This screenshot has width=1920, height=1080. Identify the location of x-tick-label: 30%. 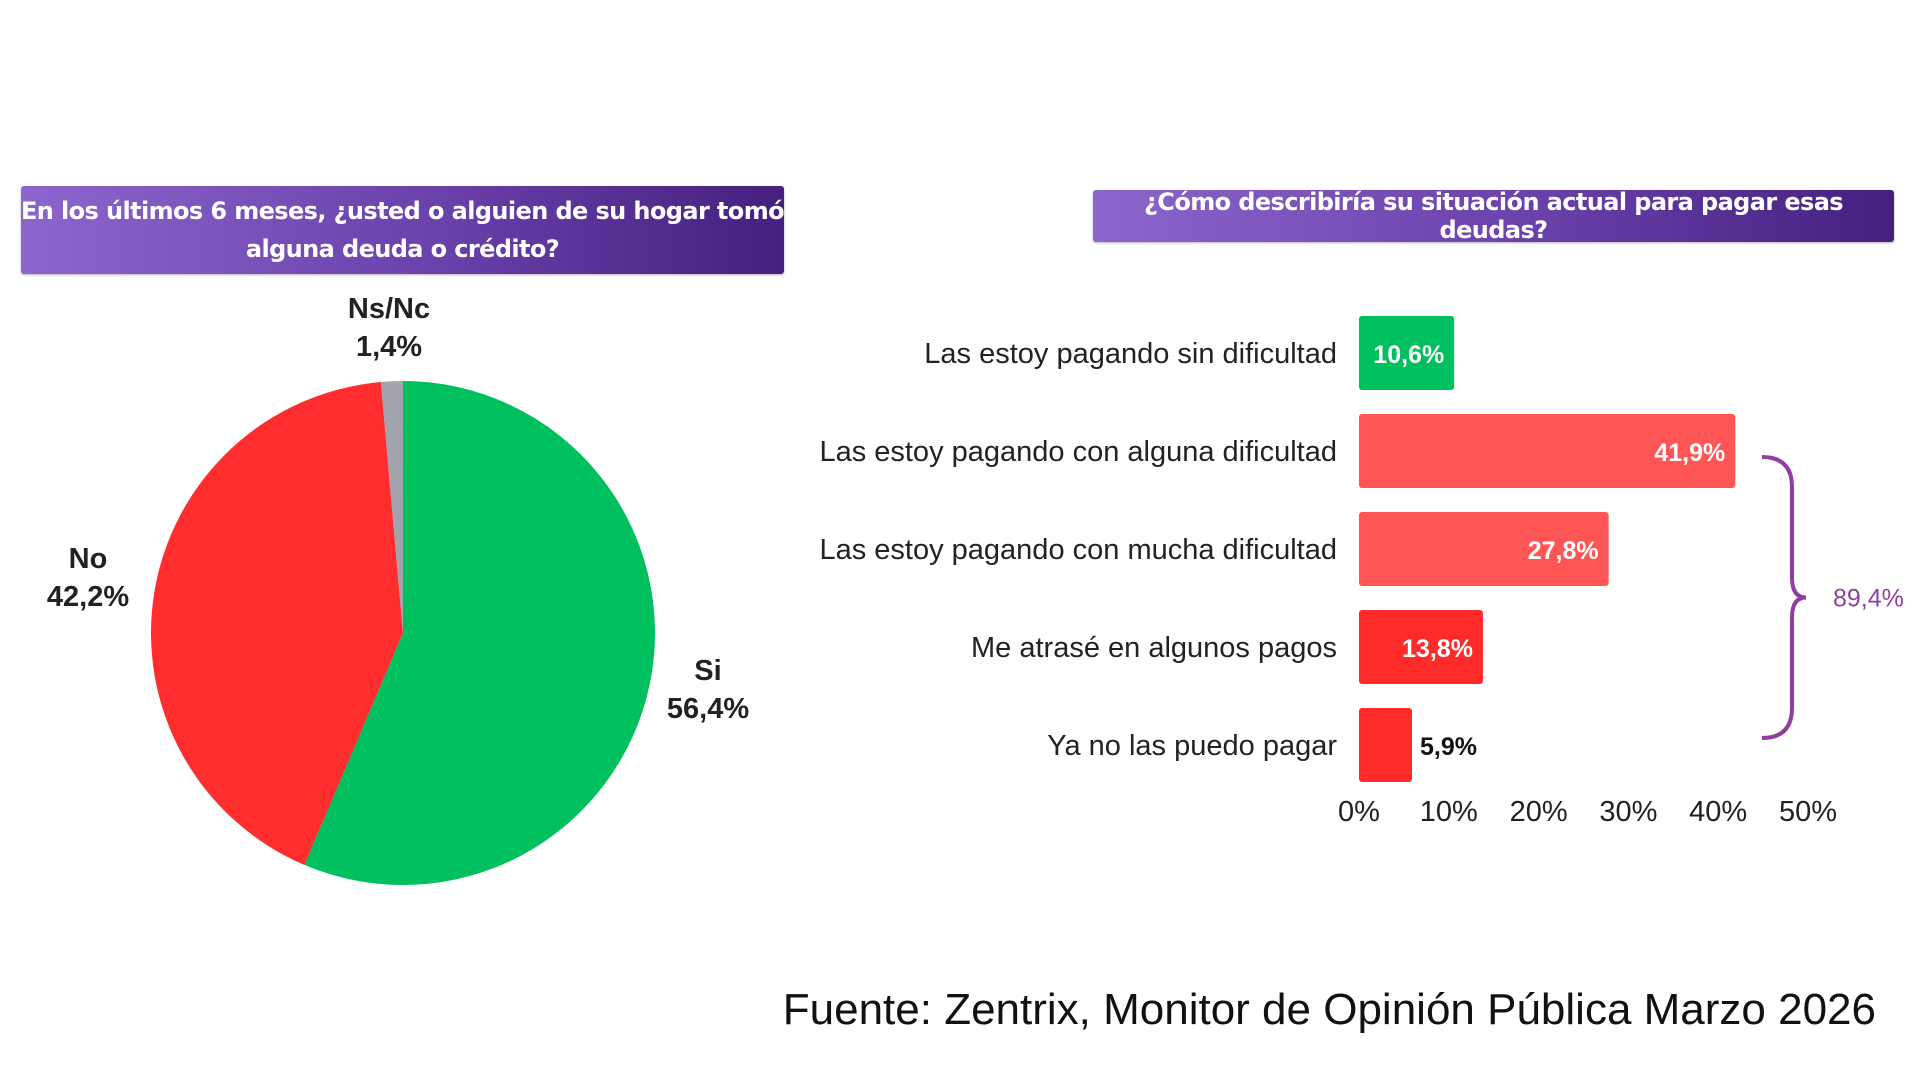
(1628, 812).